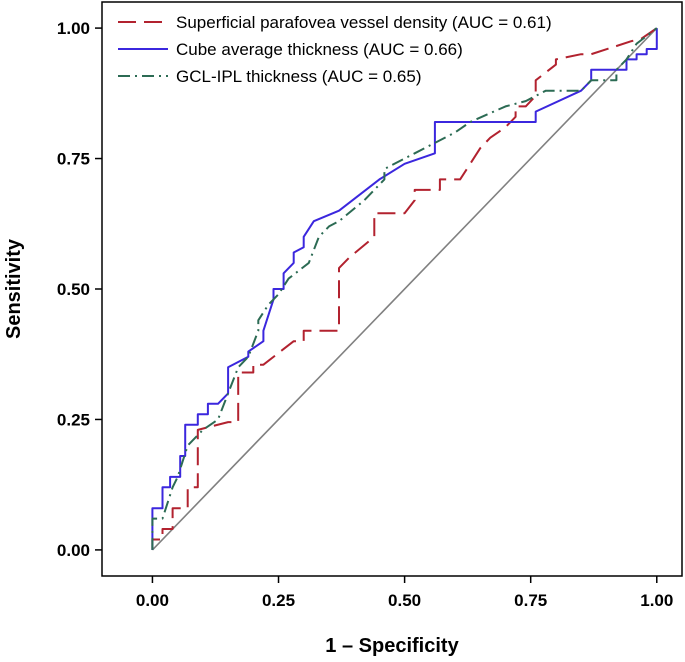  Describe the element at coordinates (656, 600) in the screenshot. I see `x-tick-label: 1.00` at that location.